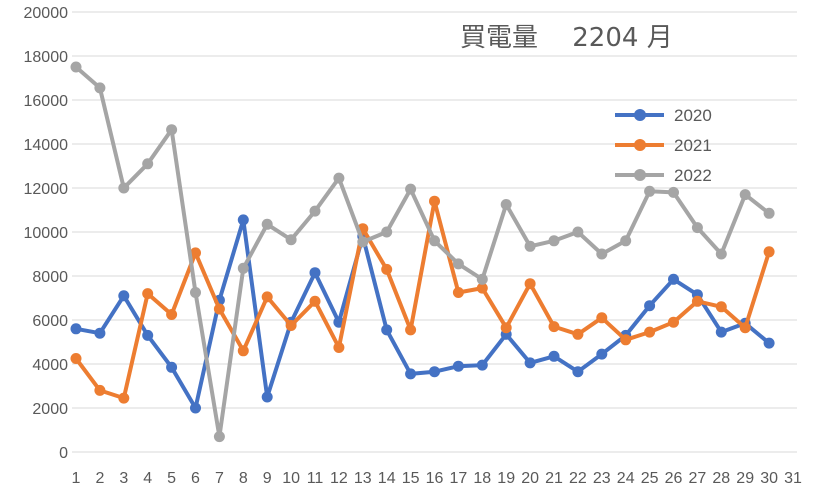 The width and height of the screenshot is (813, 486). Describe the element at coordinates (721, 478) in the screenshot. I see `x-tick-label: 28` at that location.